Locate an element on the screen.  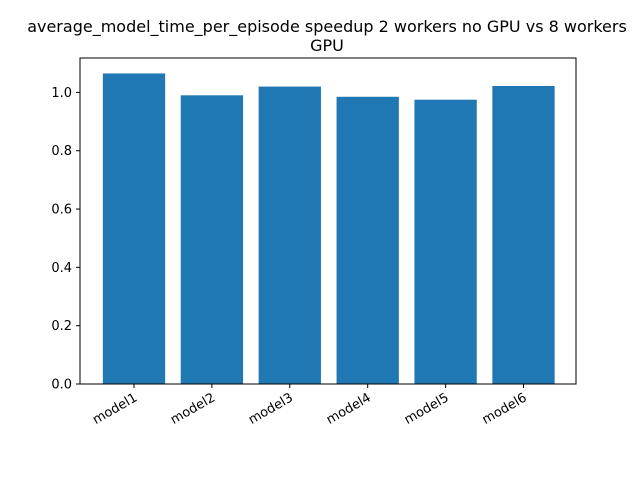
y-tick-label: 1.0 is located at coordinates (61, 93).